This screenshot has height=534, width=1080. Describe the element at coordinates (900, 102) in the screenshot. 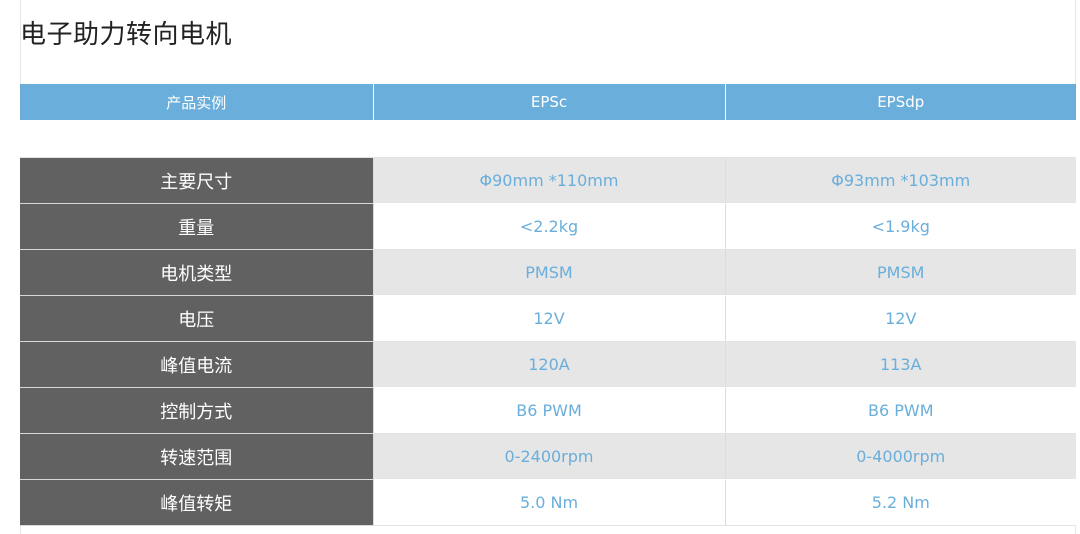

I see `header-epsdp: EPSdp` at that location.